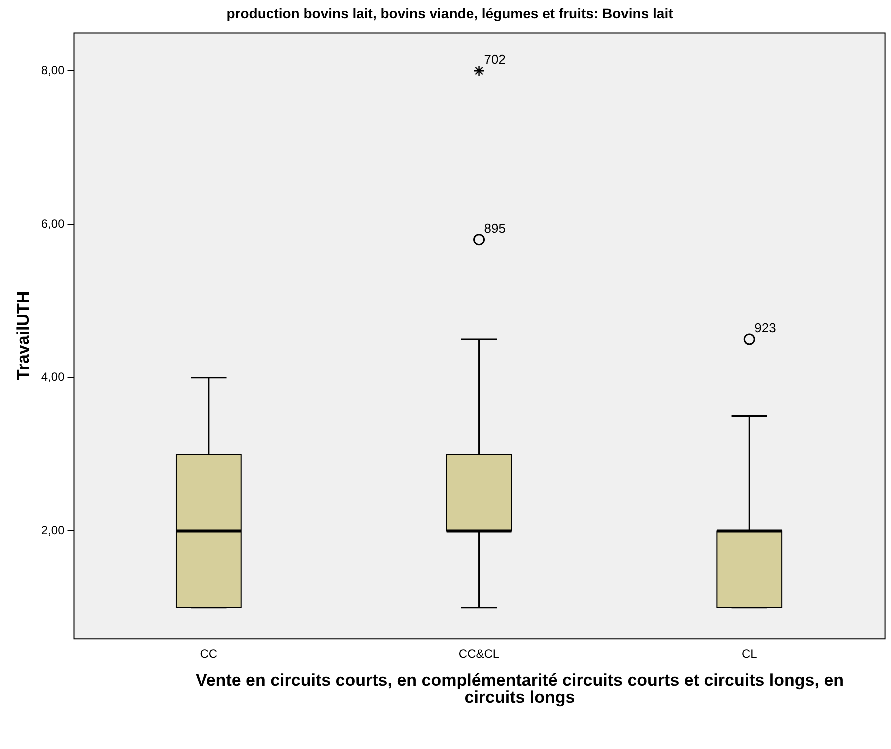 Image resolution: width=891 pixels, height=749 pixels. Describe the element at coordinates (750, 654) in the screenshot. I see `x-tick-label: CL` at that location.